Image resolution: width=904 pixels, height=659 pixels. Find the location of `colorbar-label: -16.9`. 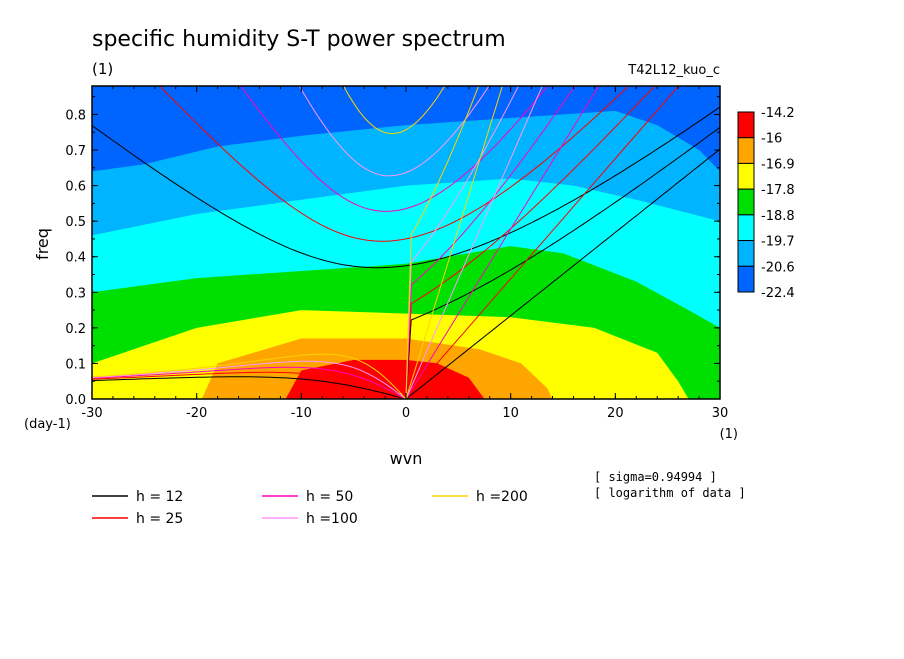

colorbar-label: -16.9 is located at coordinates (778, 164).